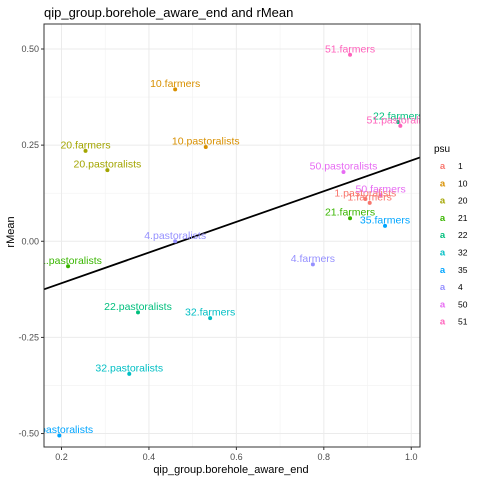 The height and width of the screenshot is (480, 480). What do you see at coordinates (463, 253) in the screenshot?
I see `legend-entry-label: 32` at bounding box center [463, 253].